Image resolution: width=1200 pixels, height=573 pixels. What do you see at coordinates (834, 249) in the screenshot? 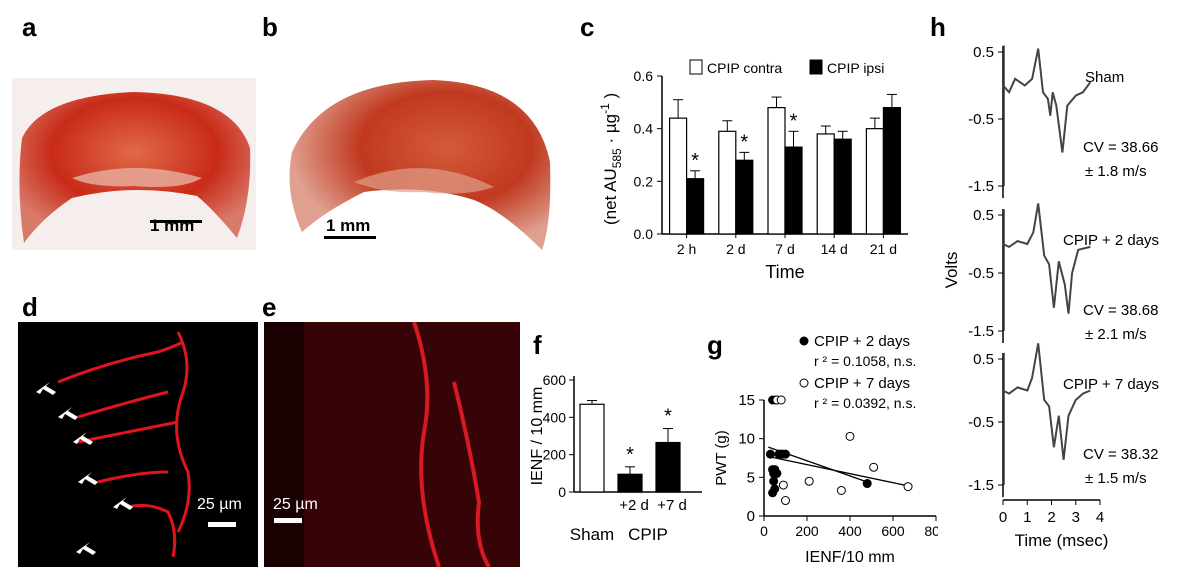
I see `c-x-tick-label: 14 d` at bounding box center [834, 249].